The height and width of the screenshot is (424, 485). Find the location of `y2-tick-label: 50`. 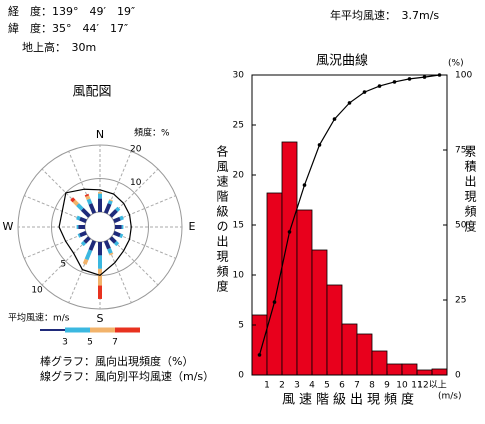

y2-tick-label: 50 is located at coordinates (461, 226).